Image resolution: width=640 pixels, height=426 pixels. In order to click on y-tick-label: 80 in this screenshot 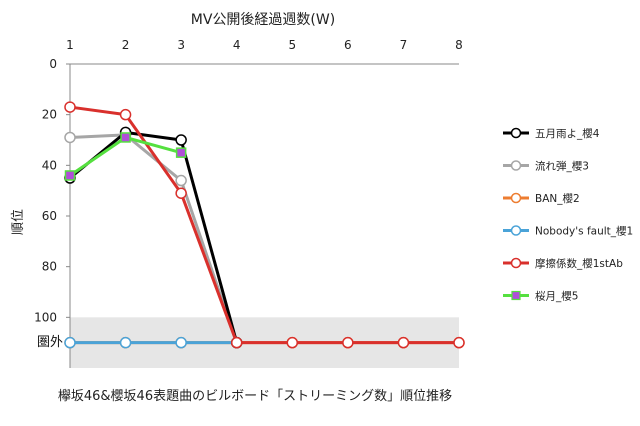, I will do `click(49, 267)`.